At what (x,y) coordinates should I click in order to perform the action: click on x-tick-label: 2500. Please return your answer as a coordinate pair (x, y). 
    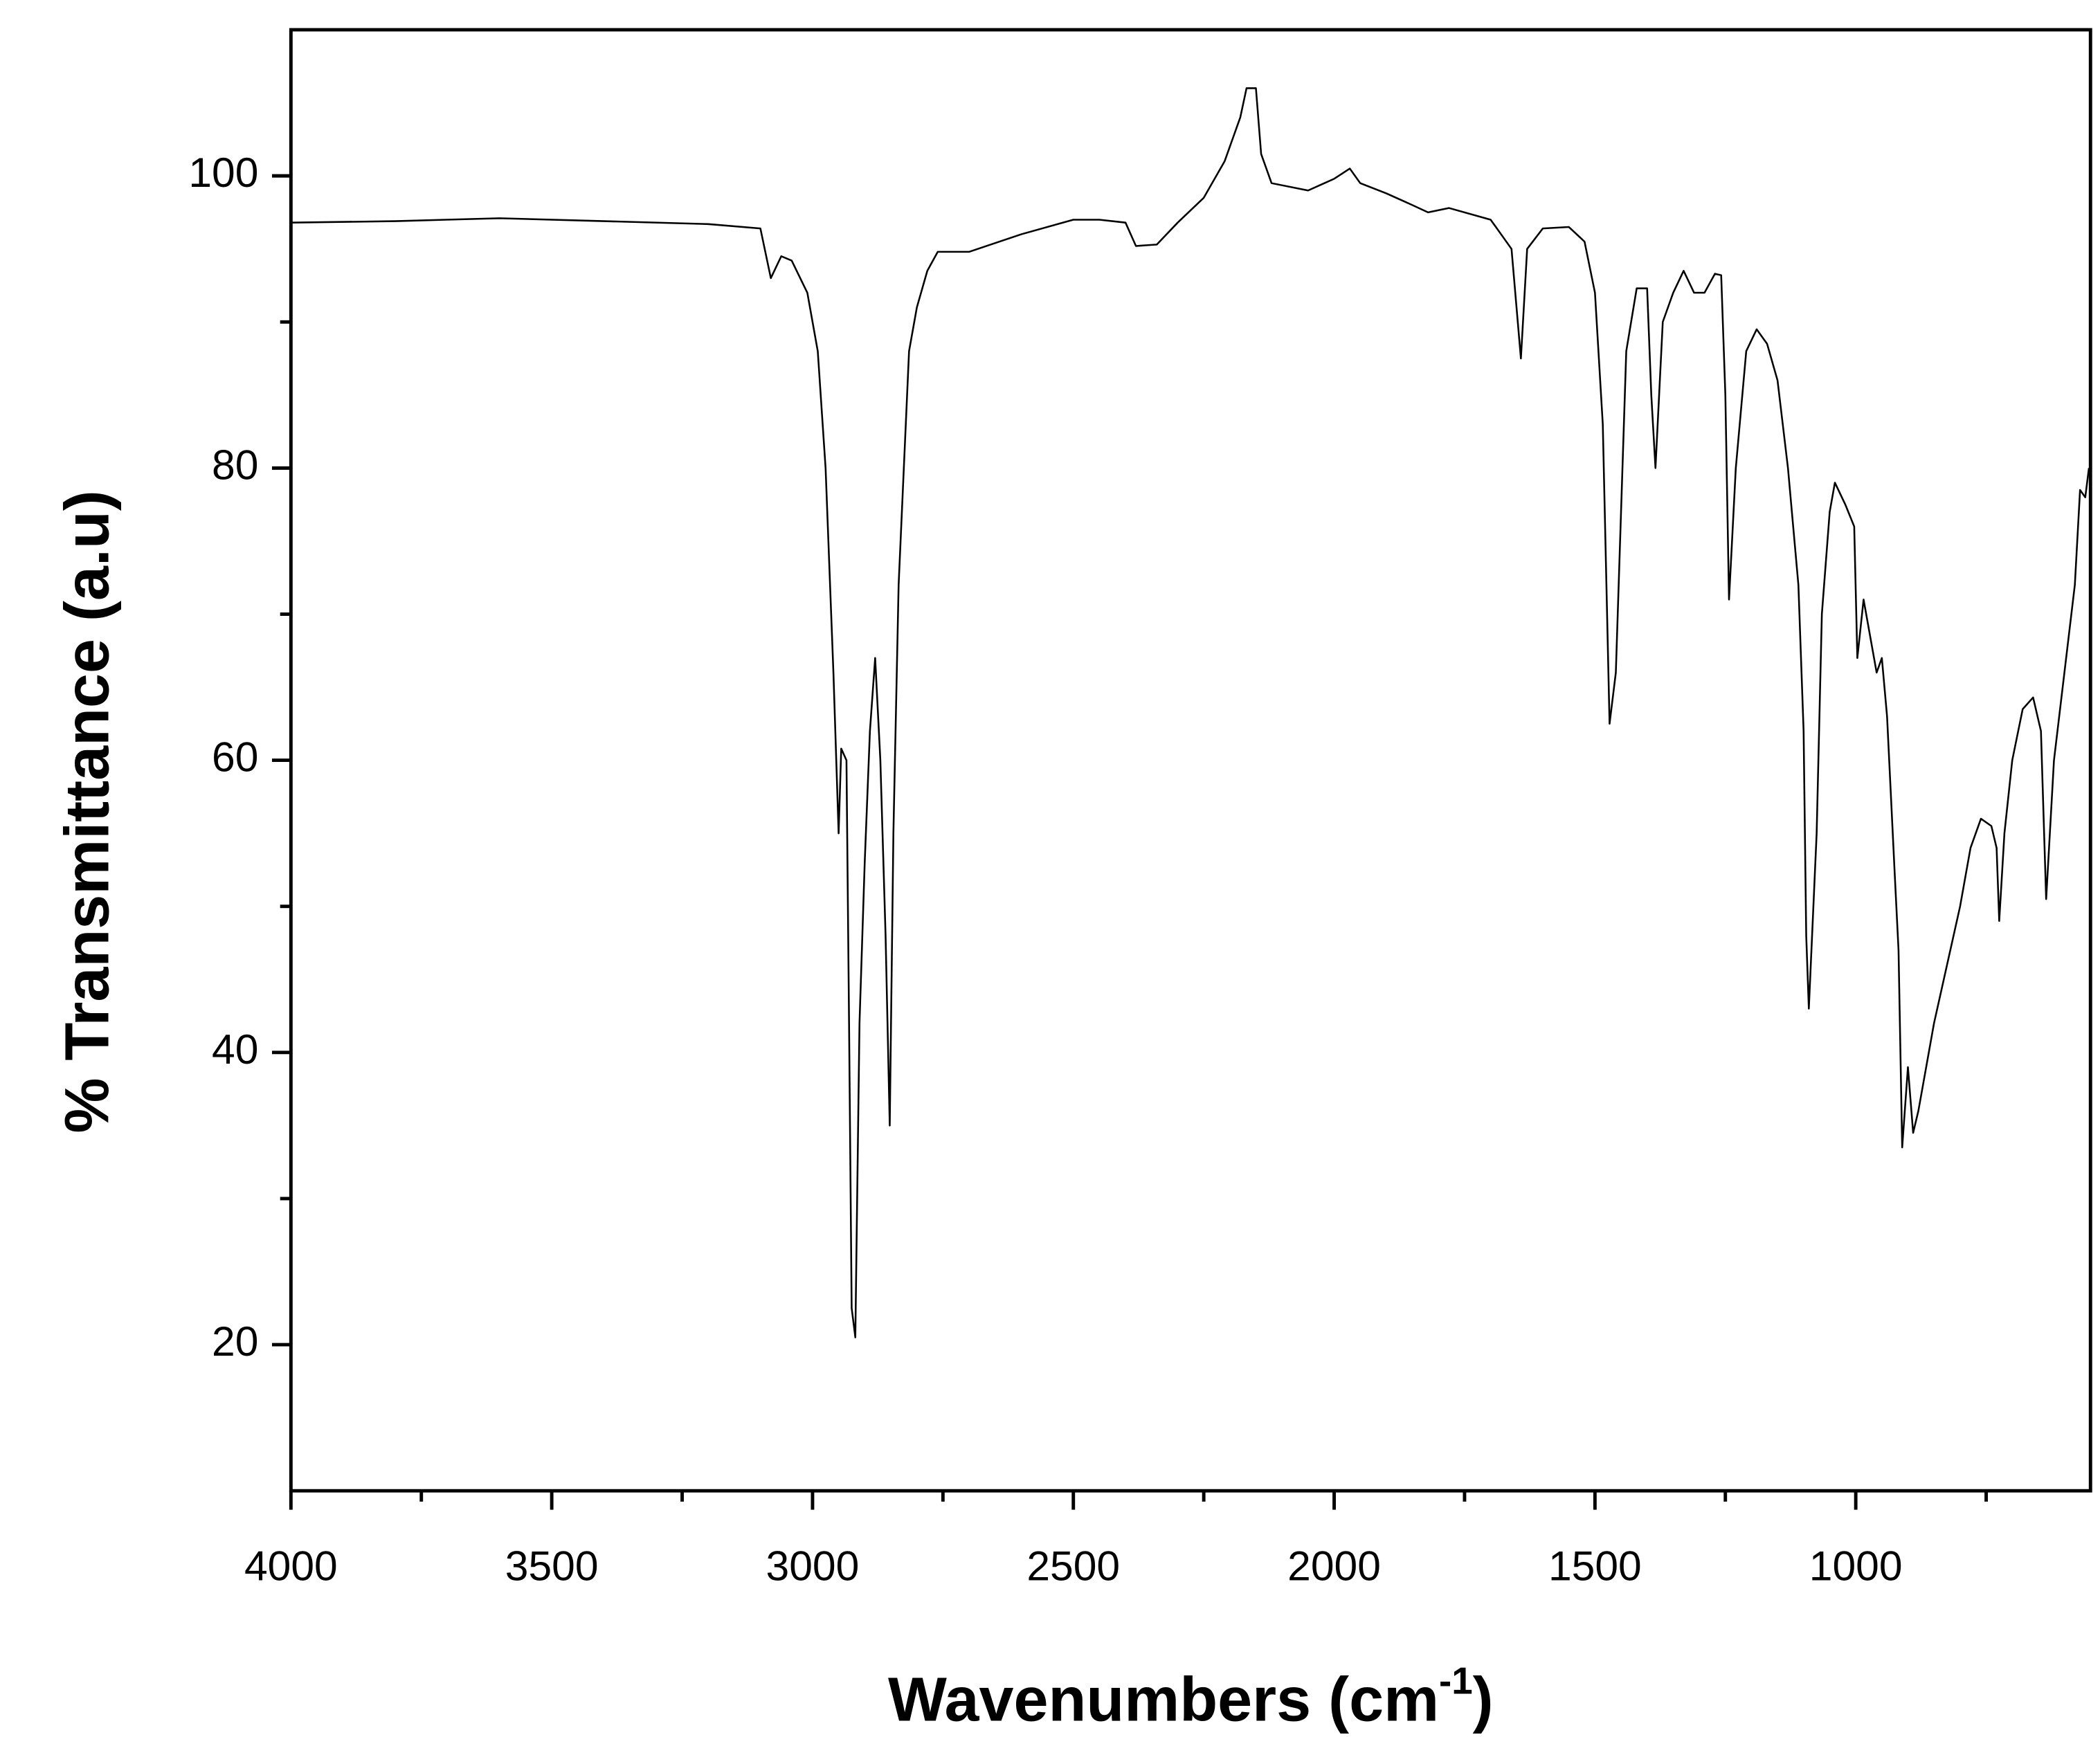
    Looking at the image, I should click on (1073, 1566).